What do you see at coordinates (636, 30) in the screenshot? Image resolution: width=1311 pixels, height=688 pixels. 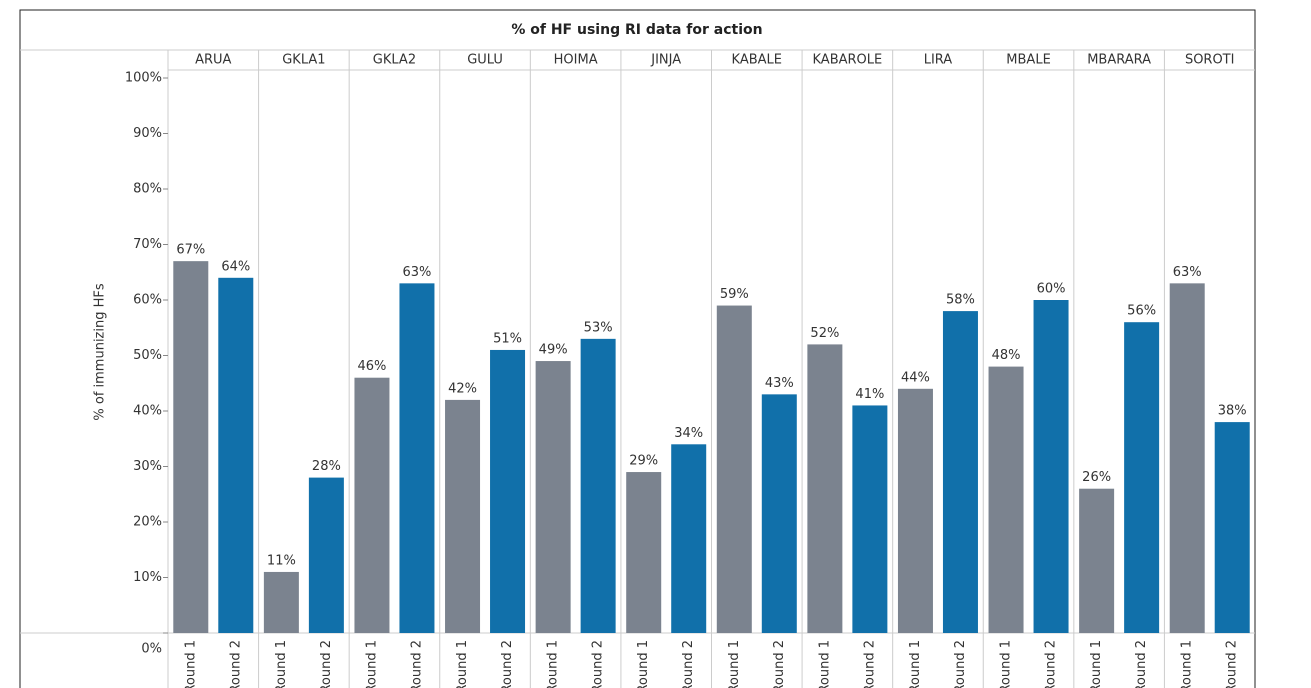 I see `chart-title: % of HF using RI data for action` at bounding box center [636, 30].